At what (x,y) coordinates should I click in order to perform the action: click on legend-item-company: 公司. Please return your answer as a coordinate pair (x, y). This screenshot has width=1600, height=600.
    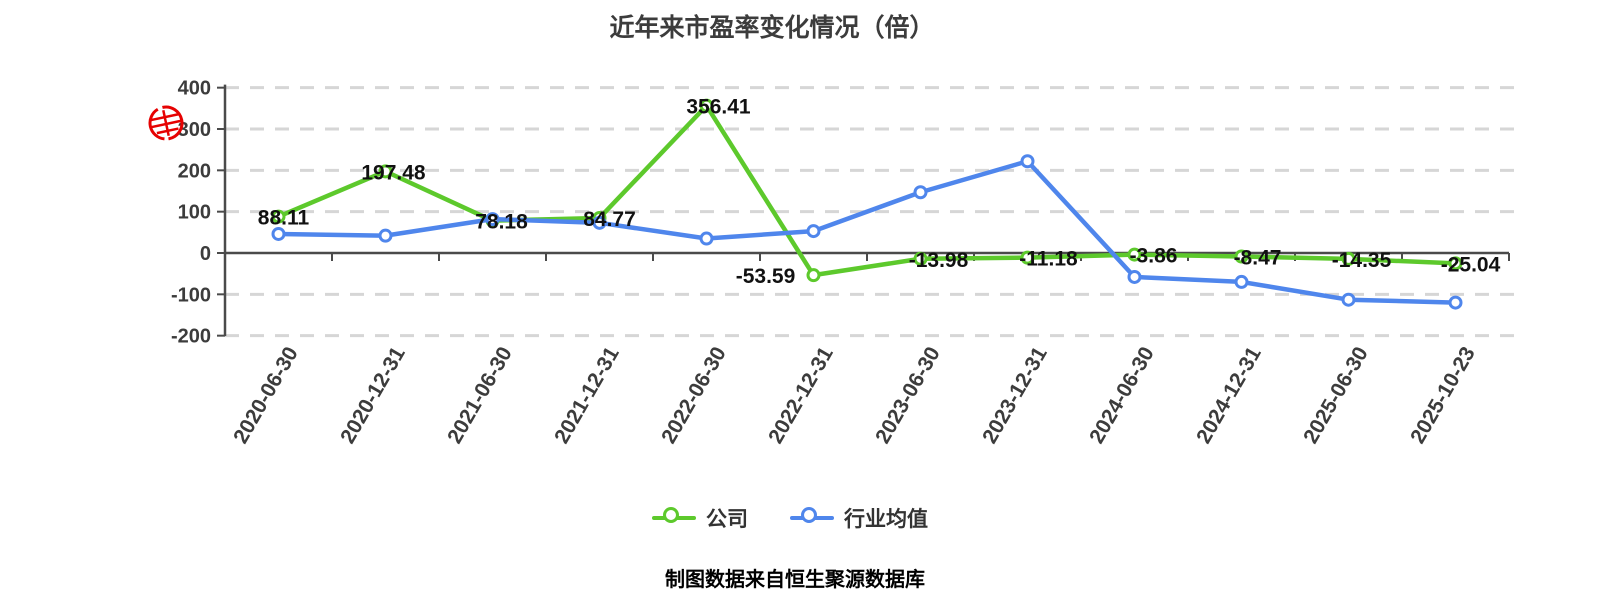
    Looking at the image, I should click on (700, 518).